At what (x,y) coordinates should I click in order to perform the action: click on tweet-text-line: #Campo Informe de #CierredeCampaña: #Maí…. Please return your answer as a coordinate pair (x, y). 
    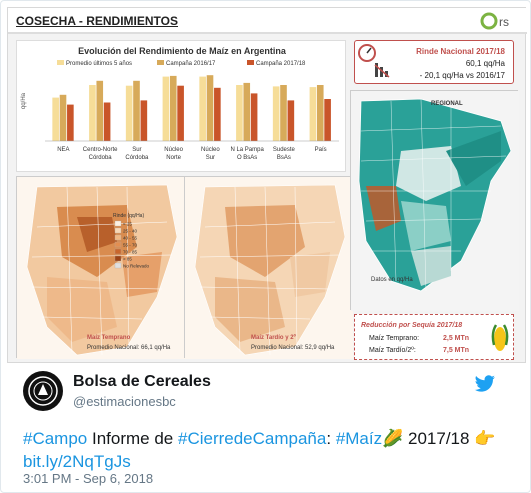
    Looking at the image, I should click on (259, 438).